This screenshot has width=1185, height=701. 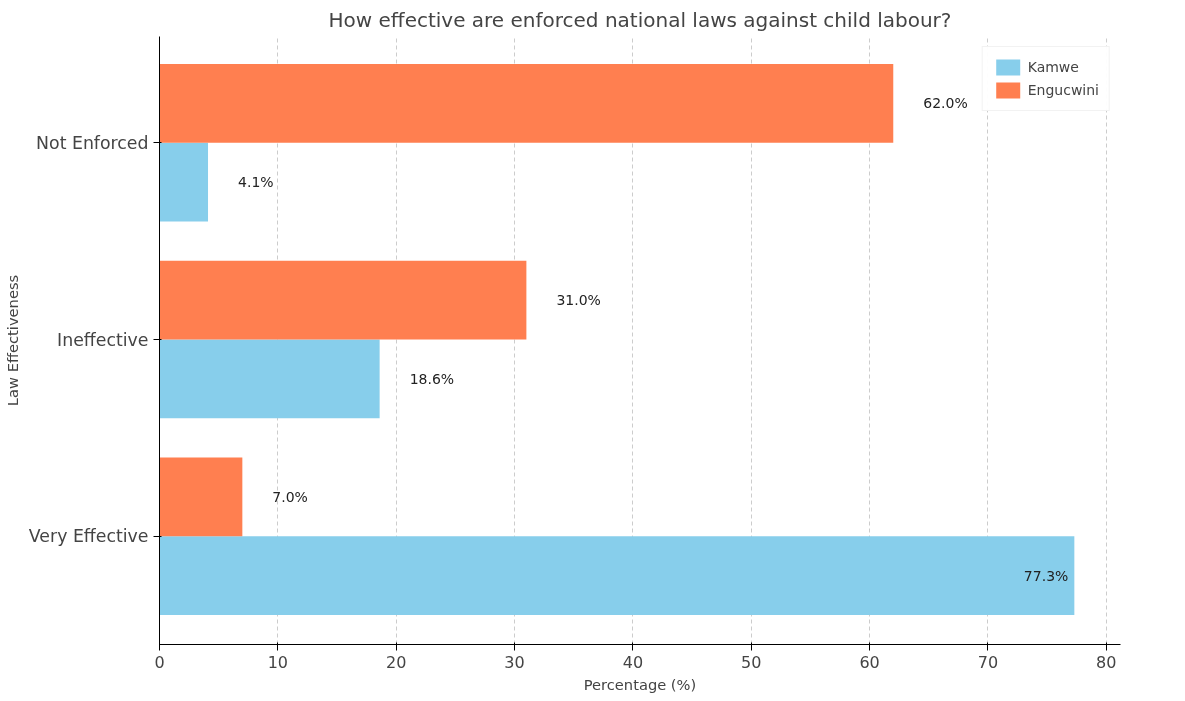 What do you see at coordinates (12, 340) in the screenshot?
I see `y-axis-title: Law Effectiveness` at bounding box center [12, 340].